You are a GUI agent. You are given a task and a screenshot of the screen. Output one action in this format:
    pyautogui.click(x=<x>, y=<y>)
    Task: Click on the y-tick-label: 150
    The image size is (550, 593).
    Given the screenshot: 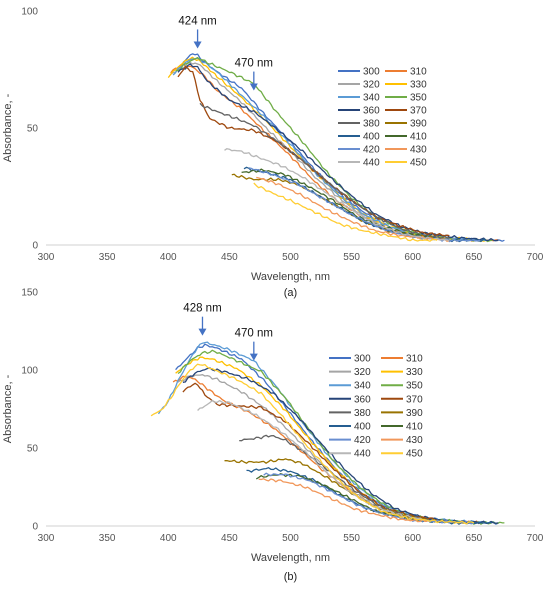 What is the action you would take?
    pyautogui.click(x=29, y=293)
    